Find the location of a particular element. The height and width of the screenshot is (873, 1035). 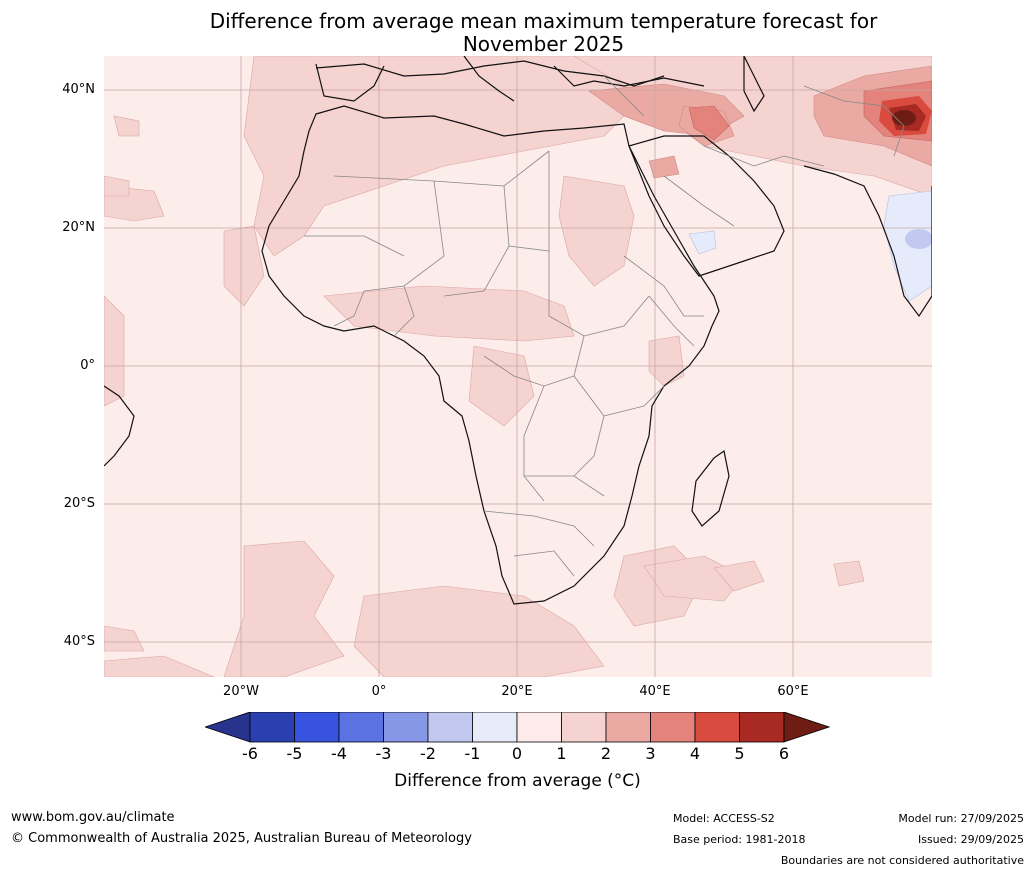

footer-model: Model: ACCESS-S2 is located at coordinates (724, 818).